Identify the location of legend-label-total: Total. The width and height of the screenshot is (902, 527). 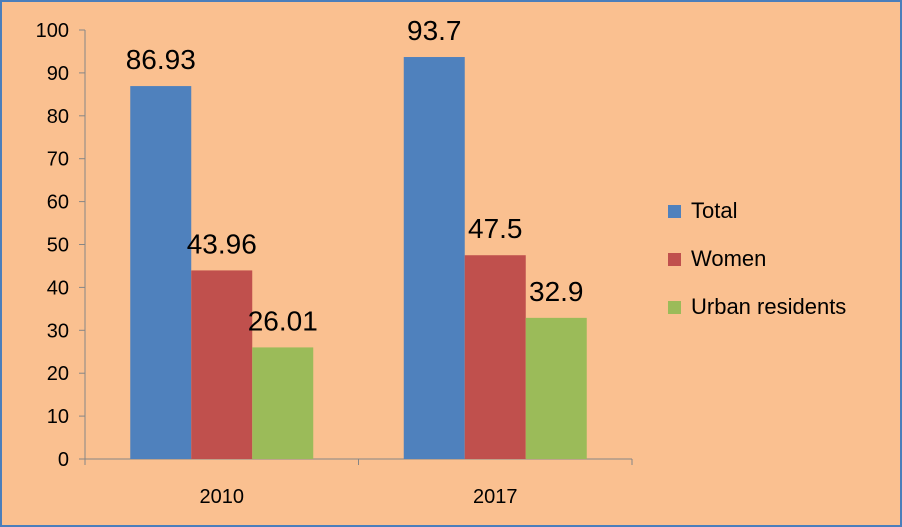
(714, 210).